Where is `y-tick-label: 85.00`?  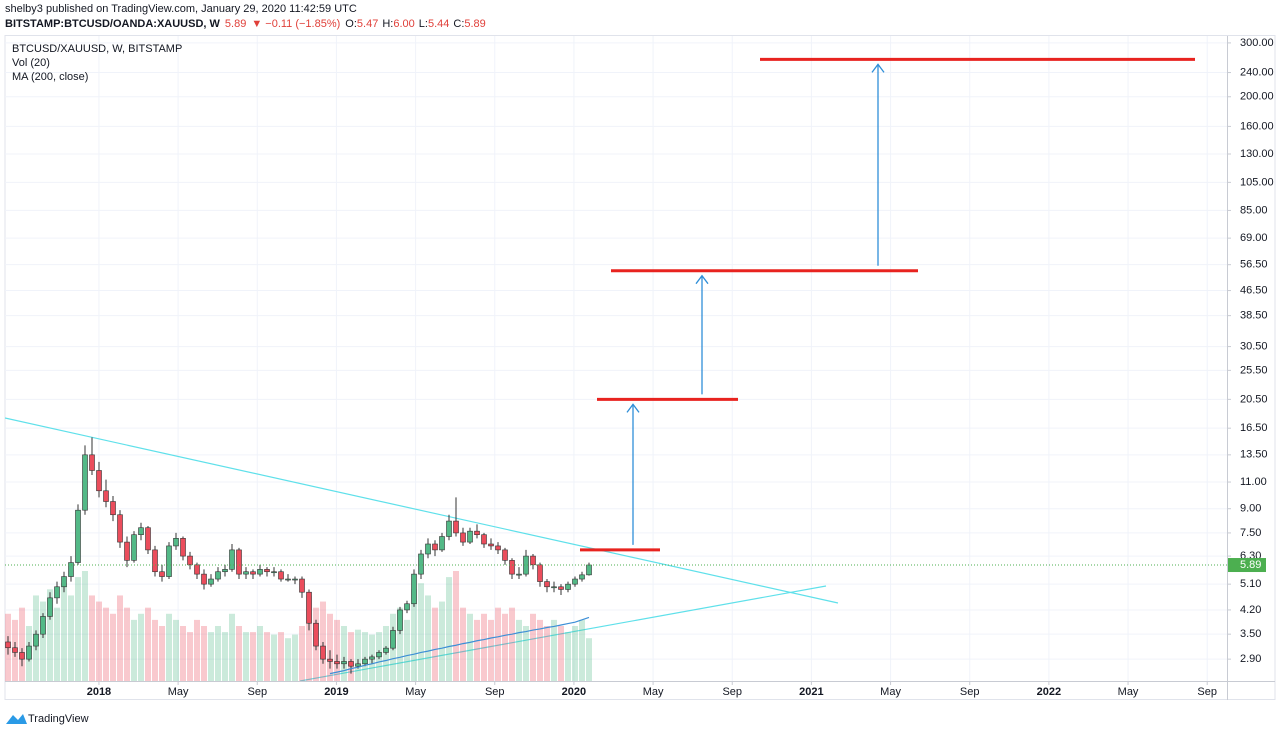 y-tick-label: 85.00 is located at coordinates (1254, 210).